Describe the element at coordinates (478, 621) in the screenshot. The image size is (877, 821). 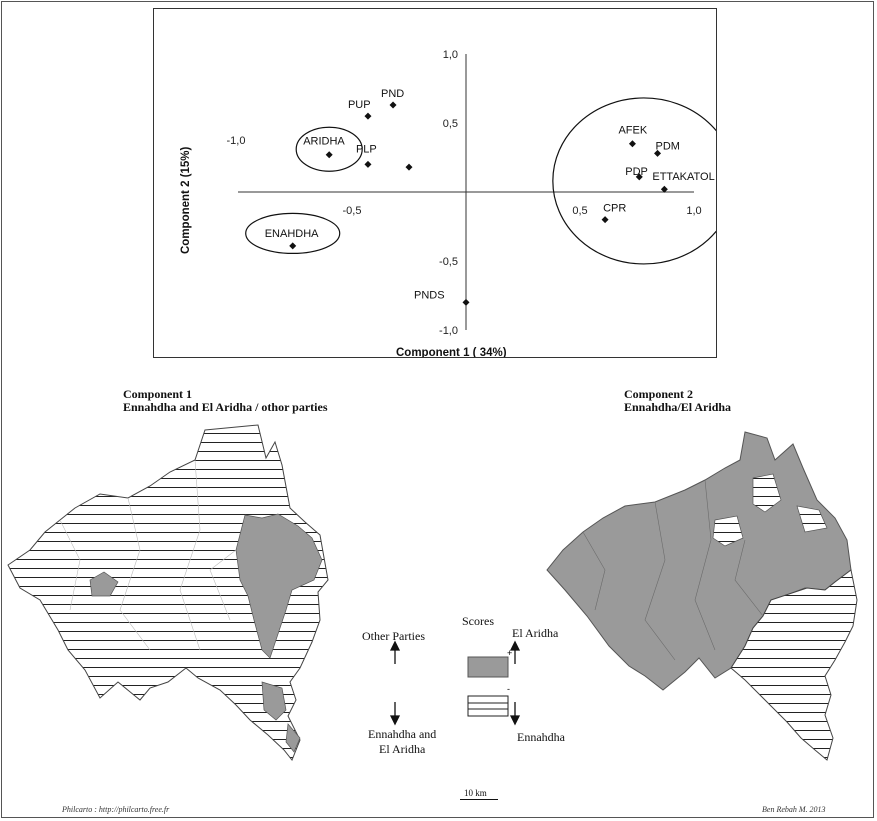
I see `legend-title: Scores` at that location.